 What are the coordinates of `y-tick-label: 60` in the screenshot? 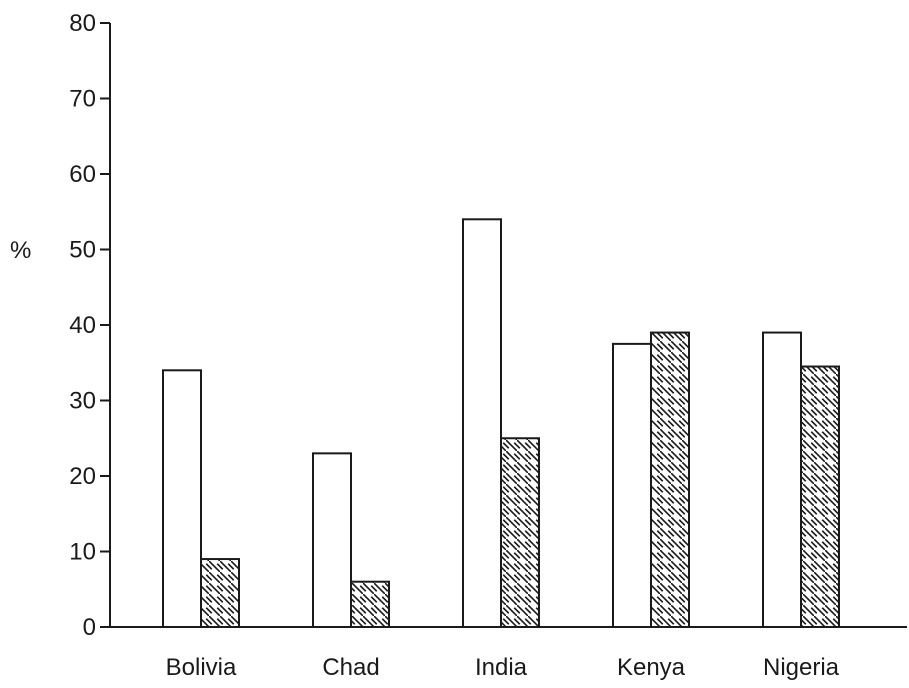 It's located at (82, 174).